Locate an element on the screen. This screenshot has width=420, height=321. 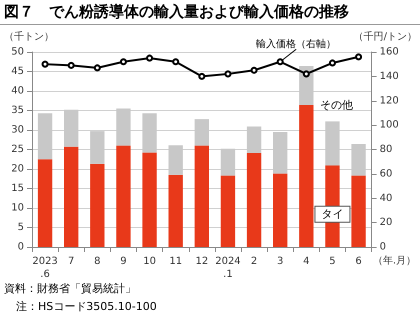
y-tick-label: 35 is located at coordinates (17, 110).